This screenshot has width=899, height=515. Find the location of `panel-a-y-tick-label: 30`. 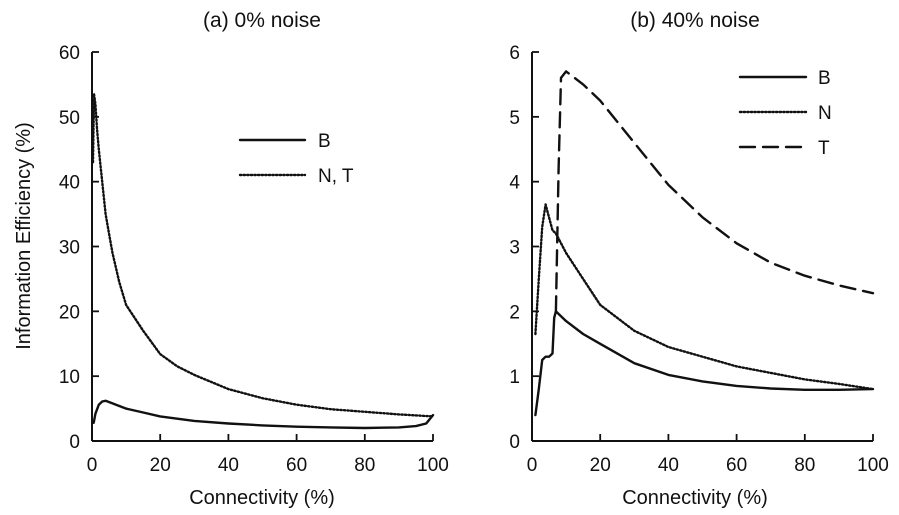

panel-a-y-tick-label: 30 is located at coordinates (69, 248).